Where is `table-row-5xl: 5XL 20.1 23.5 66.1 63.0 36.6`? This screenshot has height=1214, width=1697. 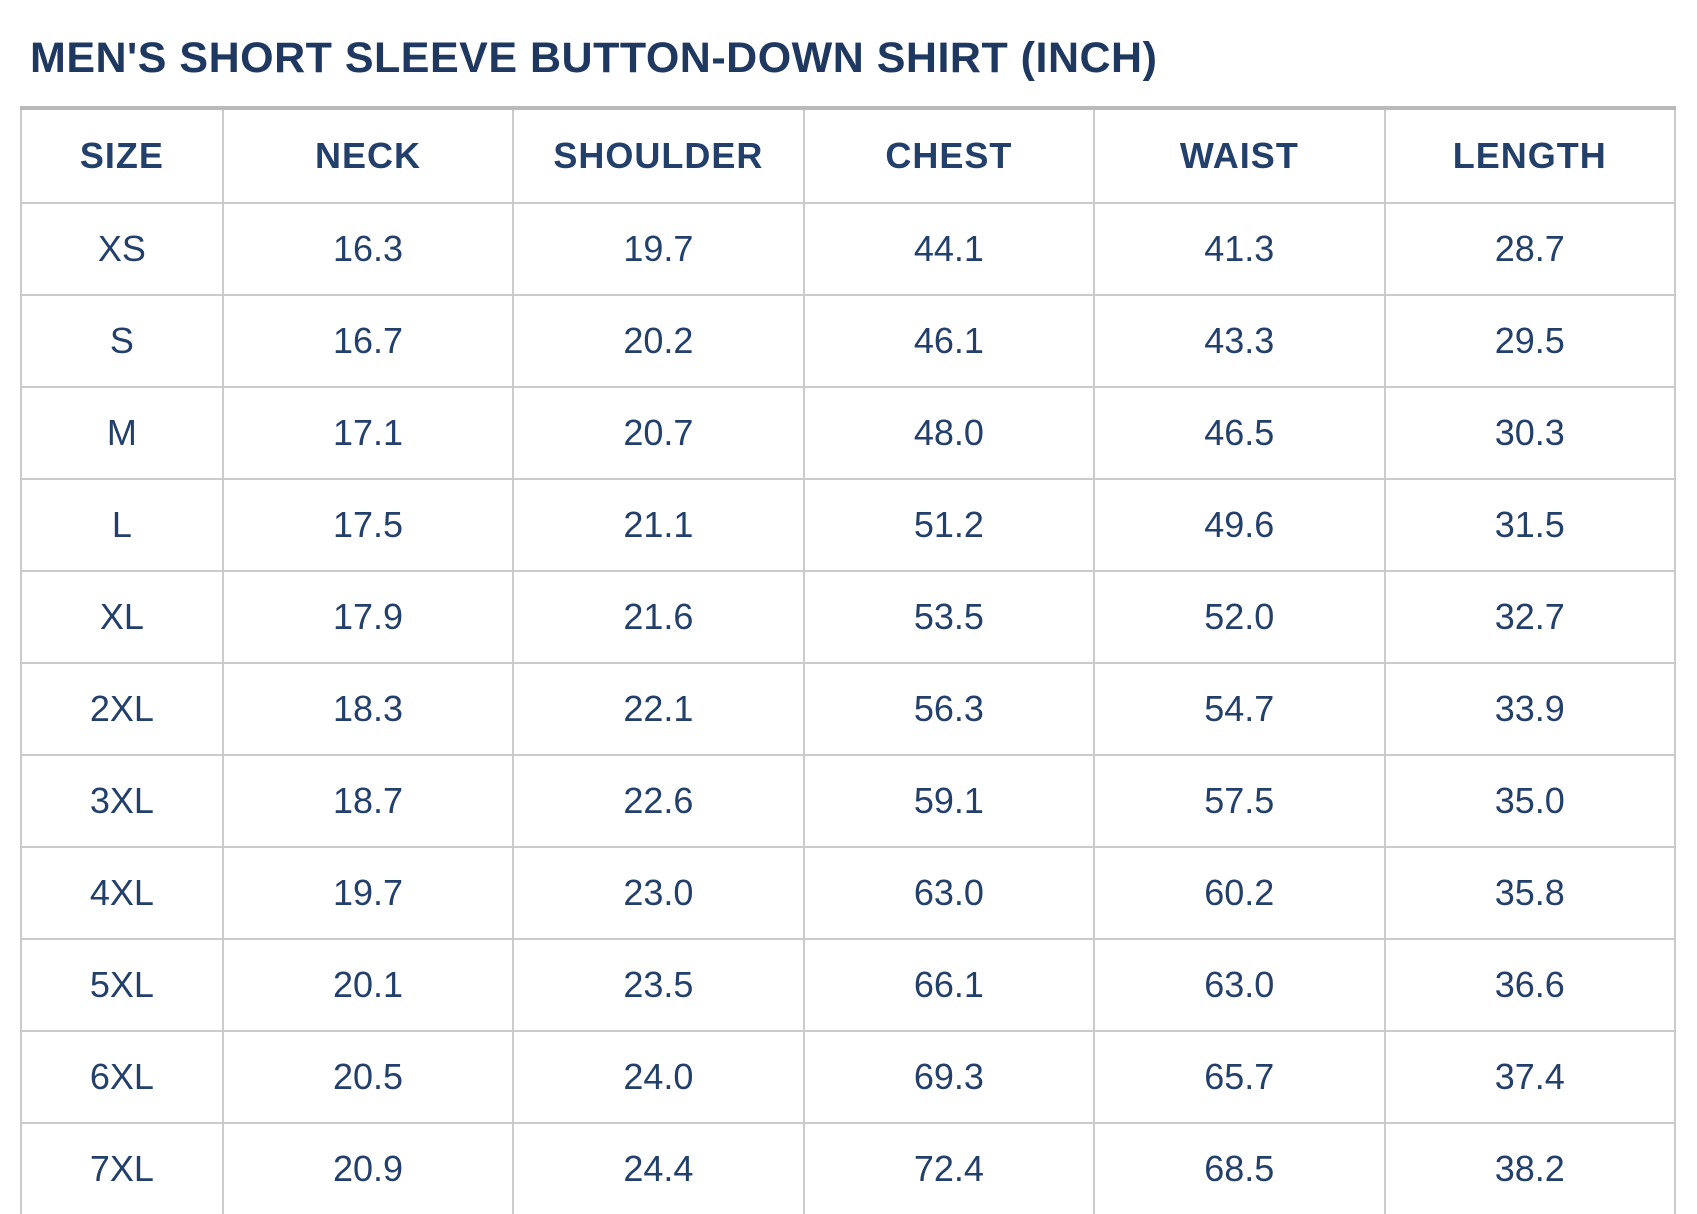 table-row-5xl: 5XL 20.1 23.5 66.1 63.0 36.6 is located at coordinates (848, 985).